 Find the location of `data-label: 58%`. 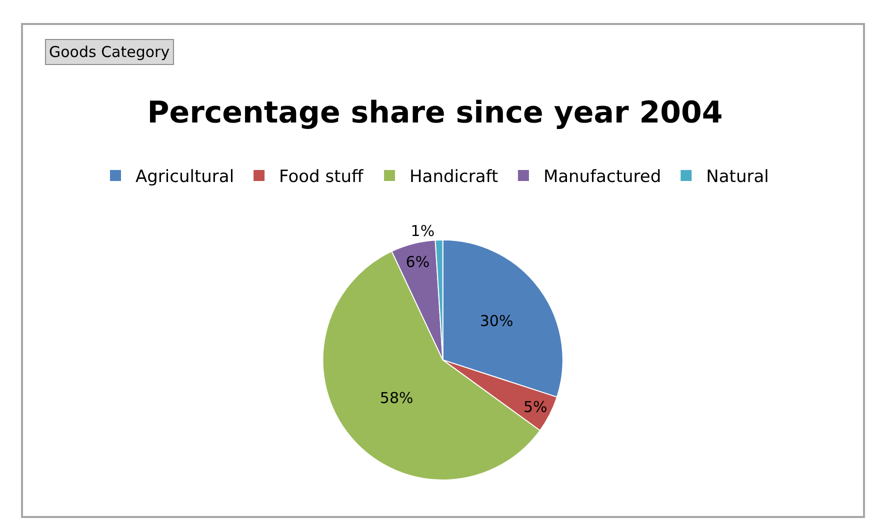

data-label: 58% is located at coordinates (397, 398).